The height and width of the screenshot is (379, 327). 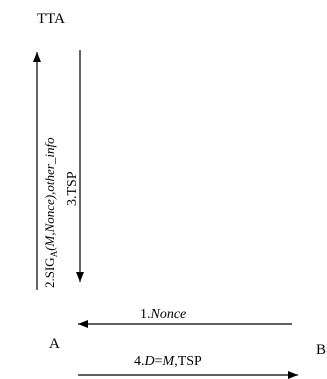 I want to click on label-message-4: 4.D=M,TSP, so click(x=168, y=361).